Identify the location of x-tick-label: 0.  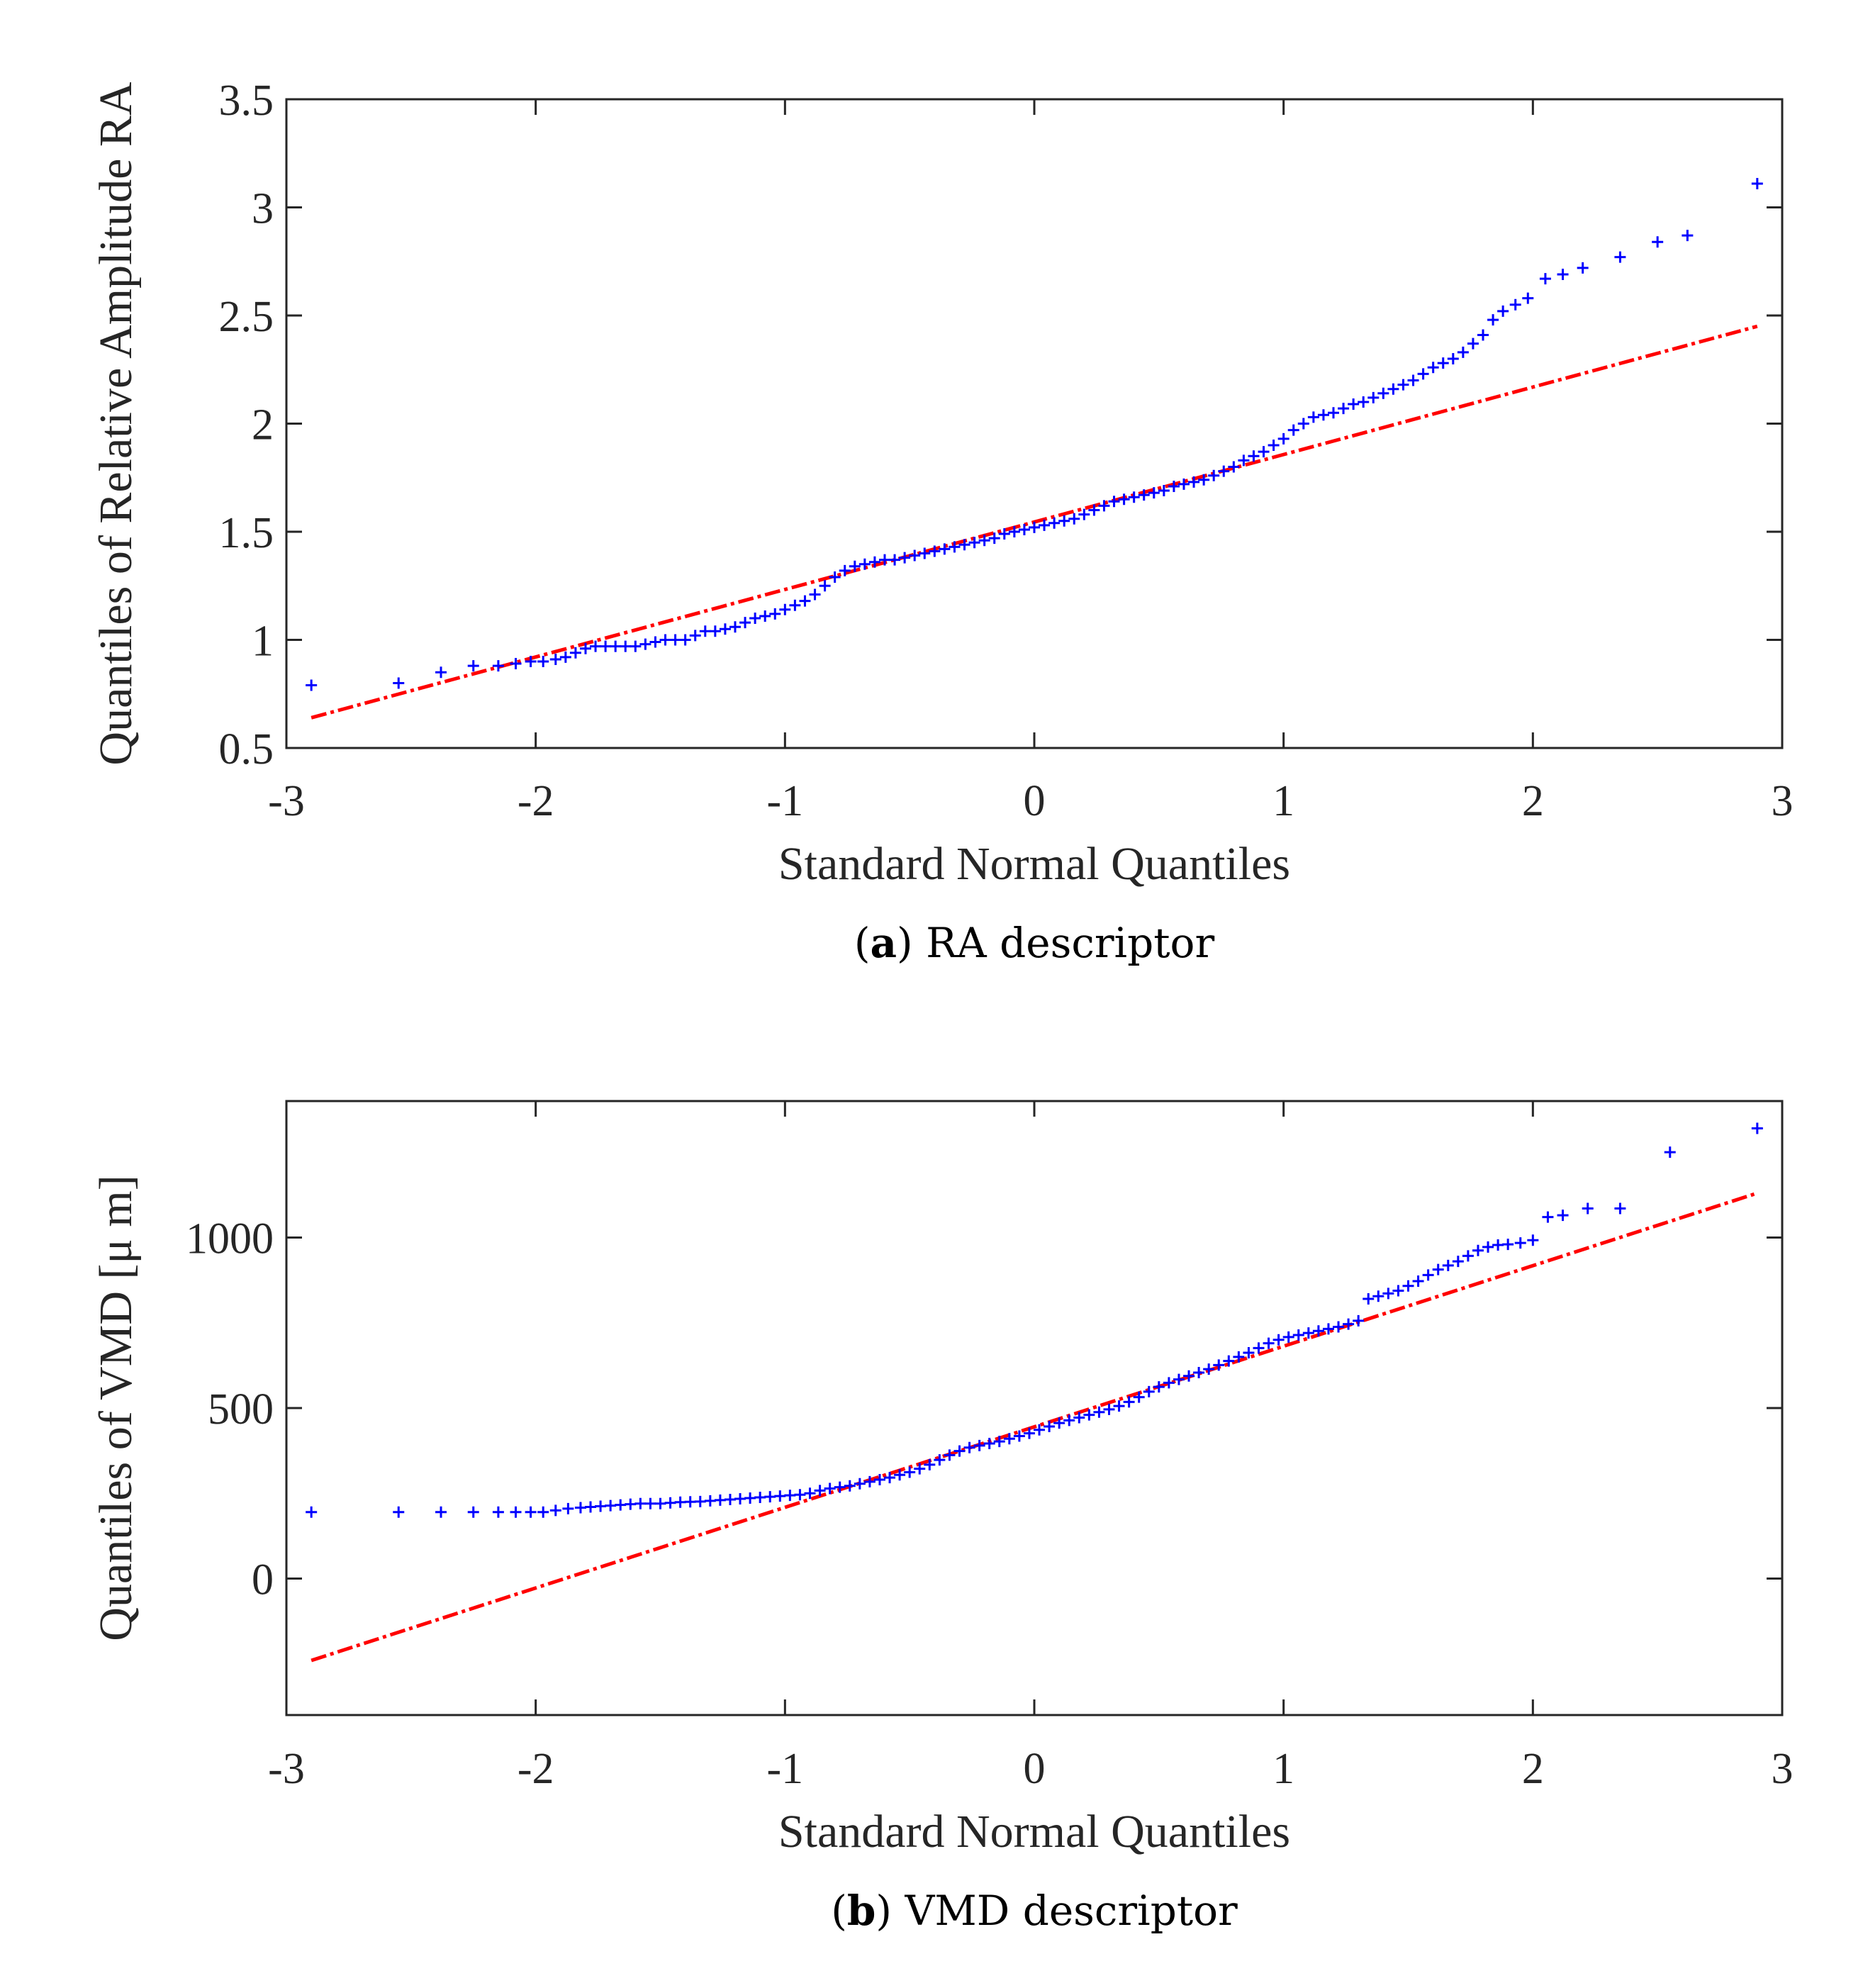
(1035, 1769).